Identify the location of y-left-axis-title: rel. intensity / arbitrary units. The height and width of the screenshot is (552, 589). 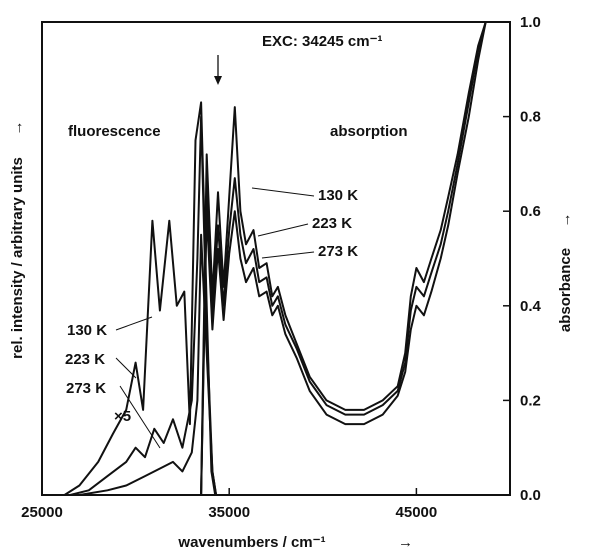
(17, 258).